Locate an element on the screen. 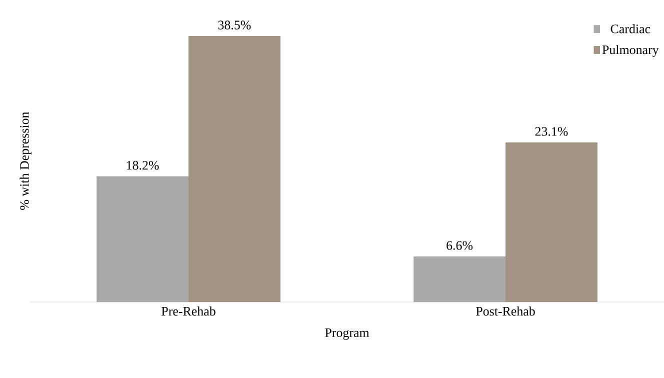 This screenshot has height=378, width=664. x-tick-label: Post-Rehab is located at coordinates (505, 311).